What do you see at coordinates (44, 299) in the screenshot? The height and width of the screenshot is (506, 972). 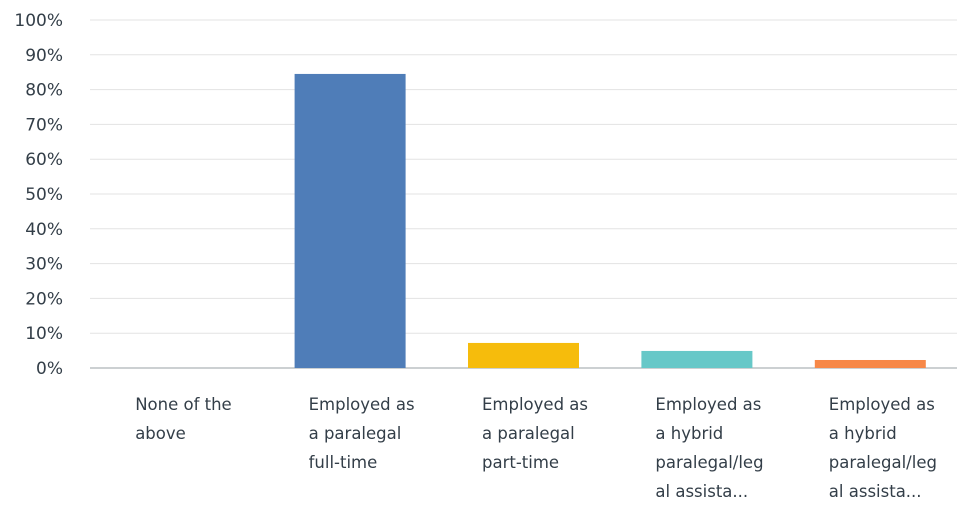 I see `y-tick-label: 20%` at bounding box center [44, 299].